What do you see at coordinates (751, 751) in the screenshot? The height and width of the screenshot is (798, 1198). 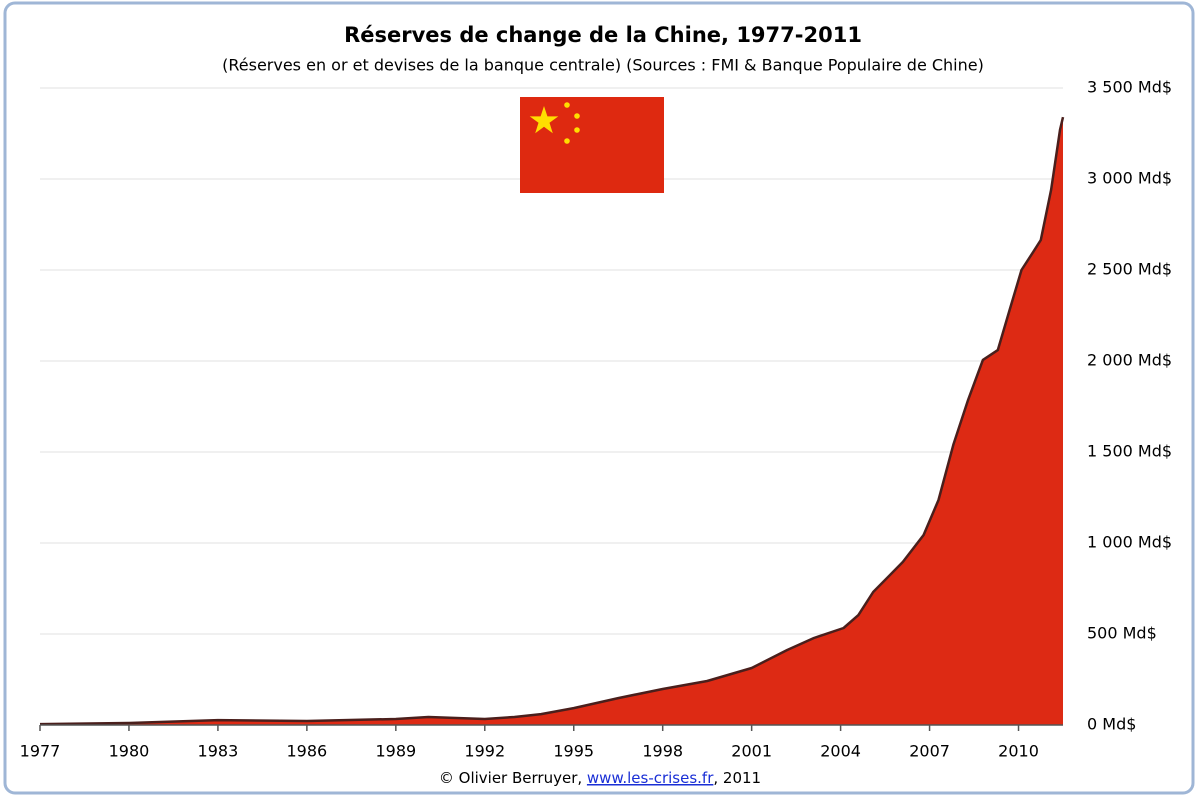 I see `x-tick-label: 2001` at bounding box center [751, 751].